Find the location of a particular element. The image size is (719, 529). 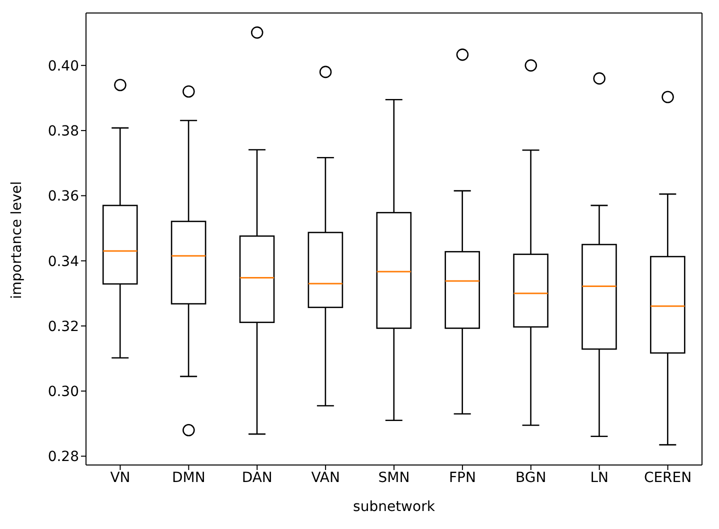

x-tick-label: DMN is located at coordinates (189, 478).